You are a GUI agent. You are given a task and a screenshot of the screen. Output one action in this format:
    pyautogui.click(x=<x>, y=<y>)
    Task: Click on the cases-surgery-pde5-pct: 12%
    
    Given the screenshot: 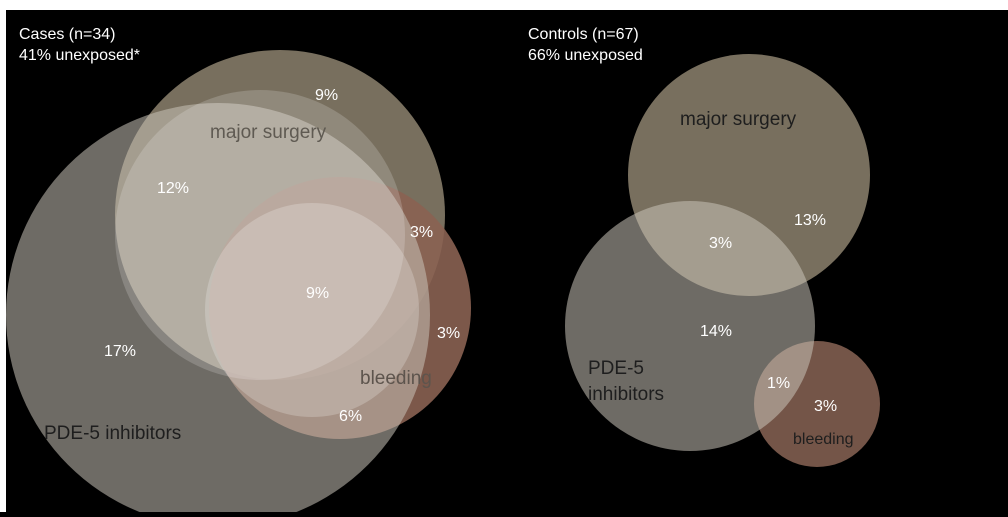 What is the action you would take?
    pyautogui.click(x=173, y=188)
    